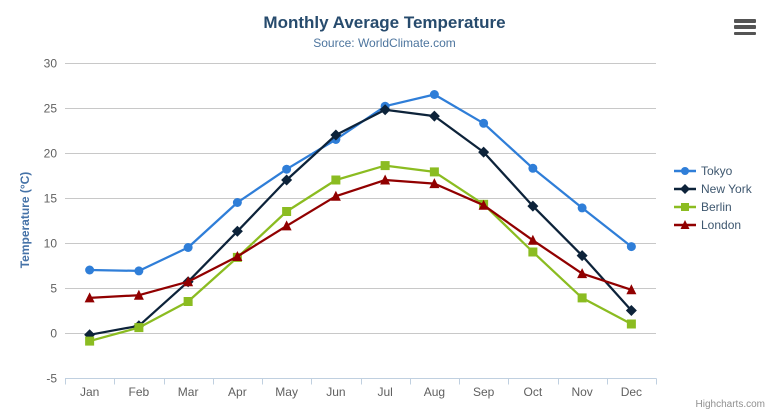 Image resolution: width=769 pixels, height=416 pixels. I want to click on legend-item-berlin: Berlin, so click(713, 207).